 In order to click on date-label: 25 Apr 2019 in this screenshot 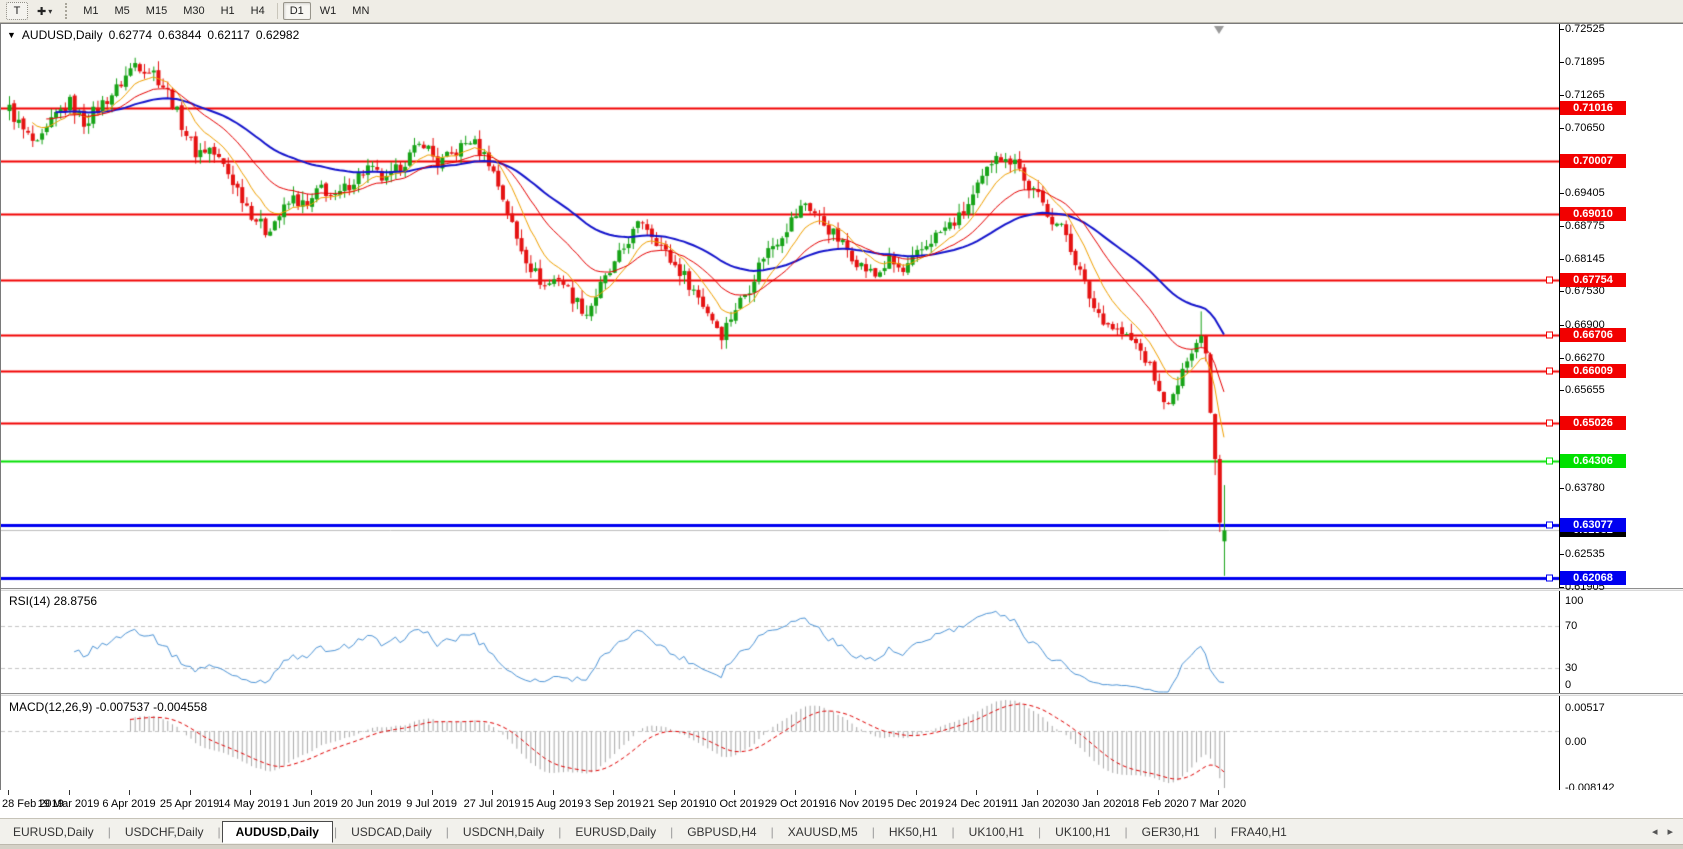, I will do `click(189, 804)`.